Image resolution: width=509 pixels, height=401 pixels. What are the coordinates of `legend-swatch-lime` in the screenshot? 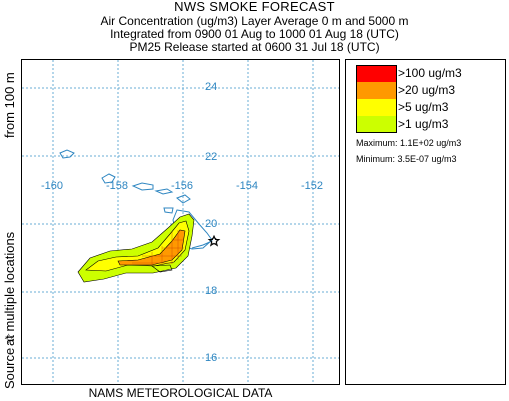 It's located at (376, 124).